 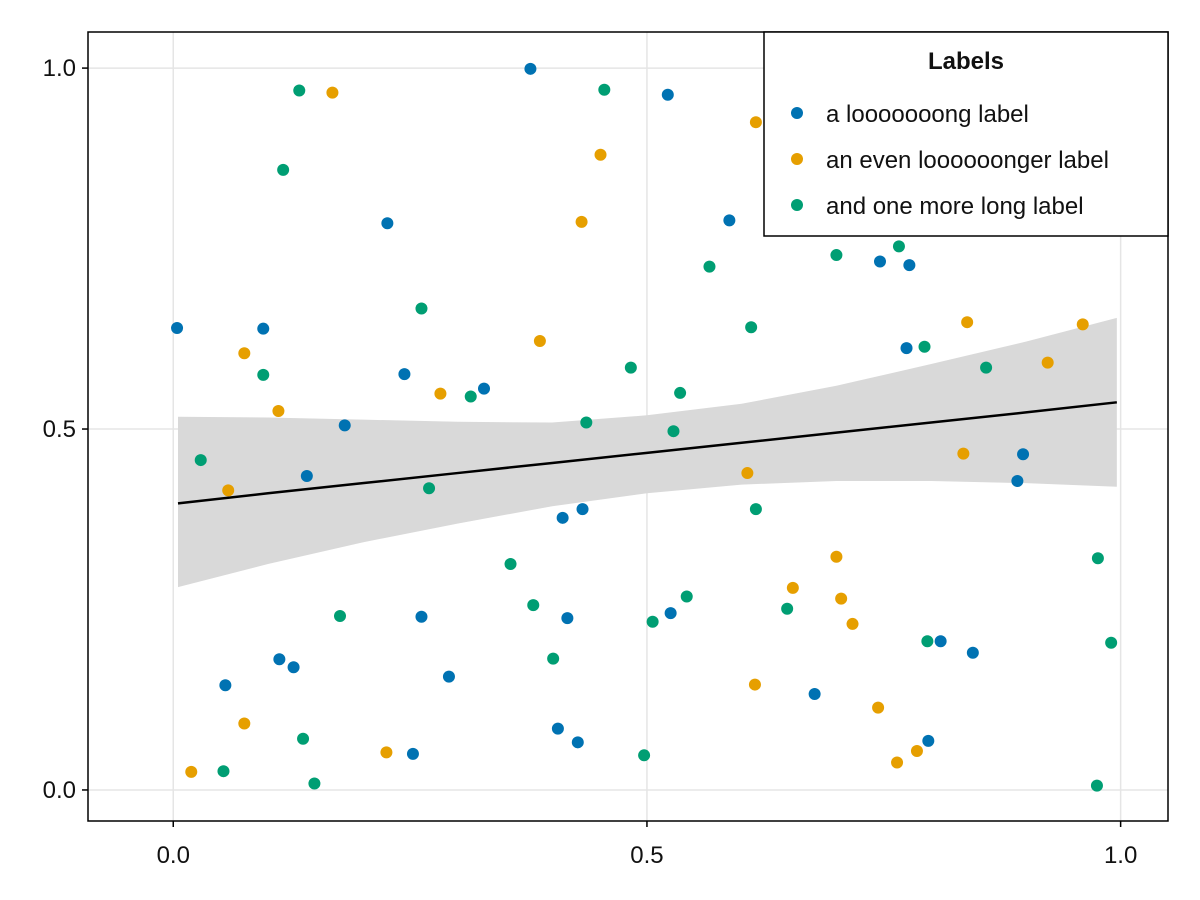 I want to click on x-tick-label: 1.0, so click(x=1120, y=855).